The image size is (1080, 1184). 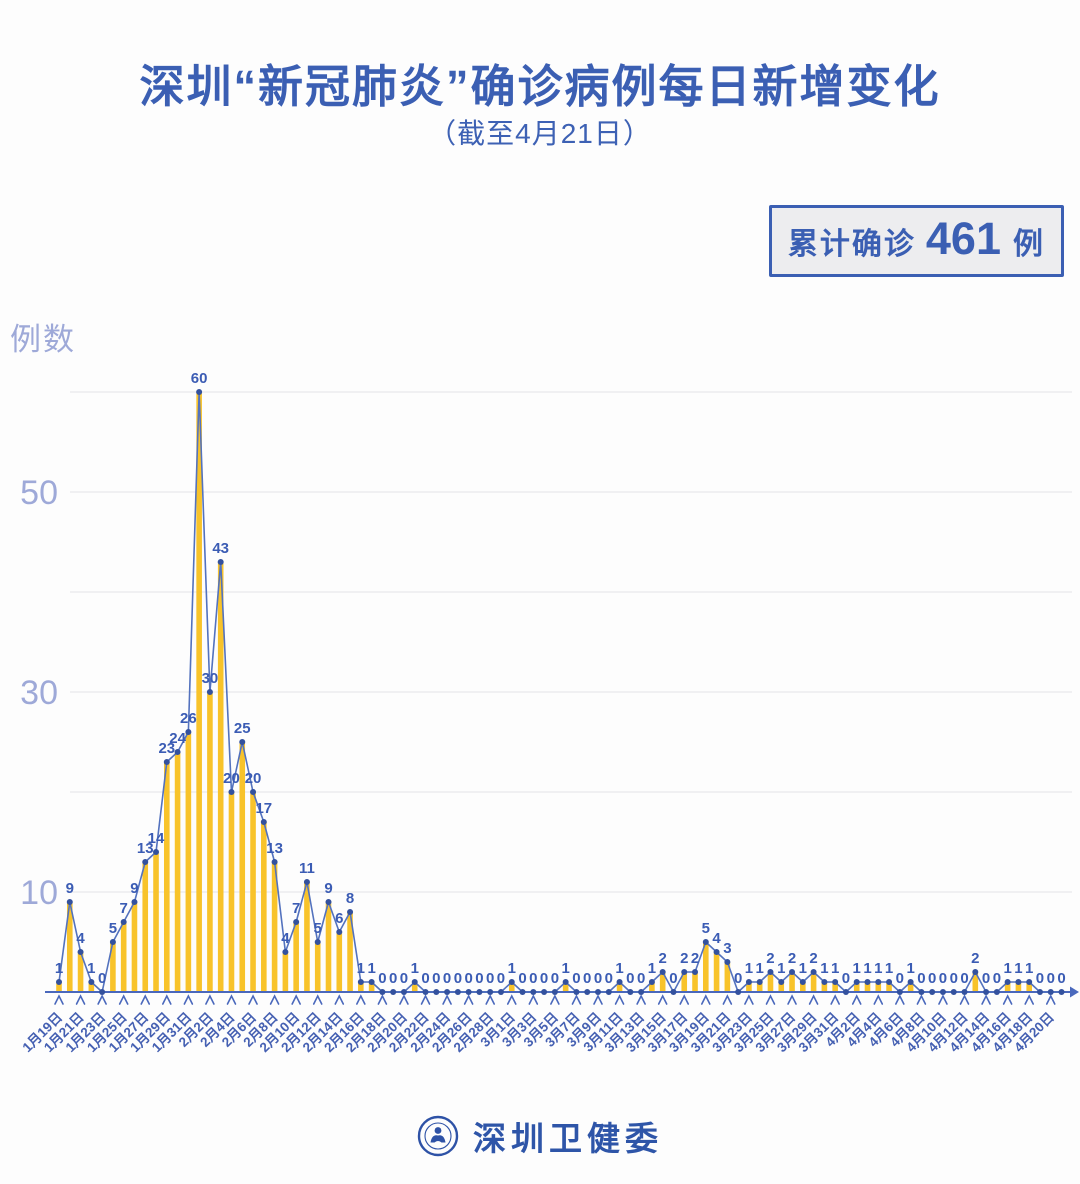 What do you see at coordinates (350, 898) in the screenshot?
I see `svg-text: 8` at bounding box center [350, 898].